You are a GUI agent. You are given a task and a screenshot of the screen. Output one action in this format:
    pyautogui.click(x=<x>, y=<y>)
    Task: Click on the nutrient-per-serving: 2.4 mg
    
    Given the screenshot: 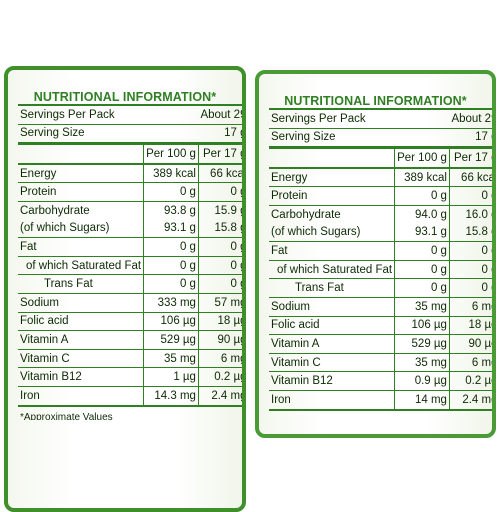 What is the action you would take?
    pyautogui.click(x=219, y=396)
    